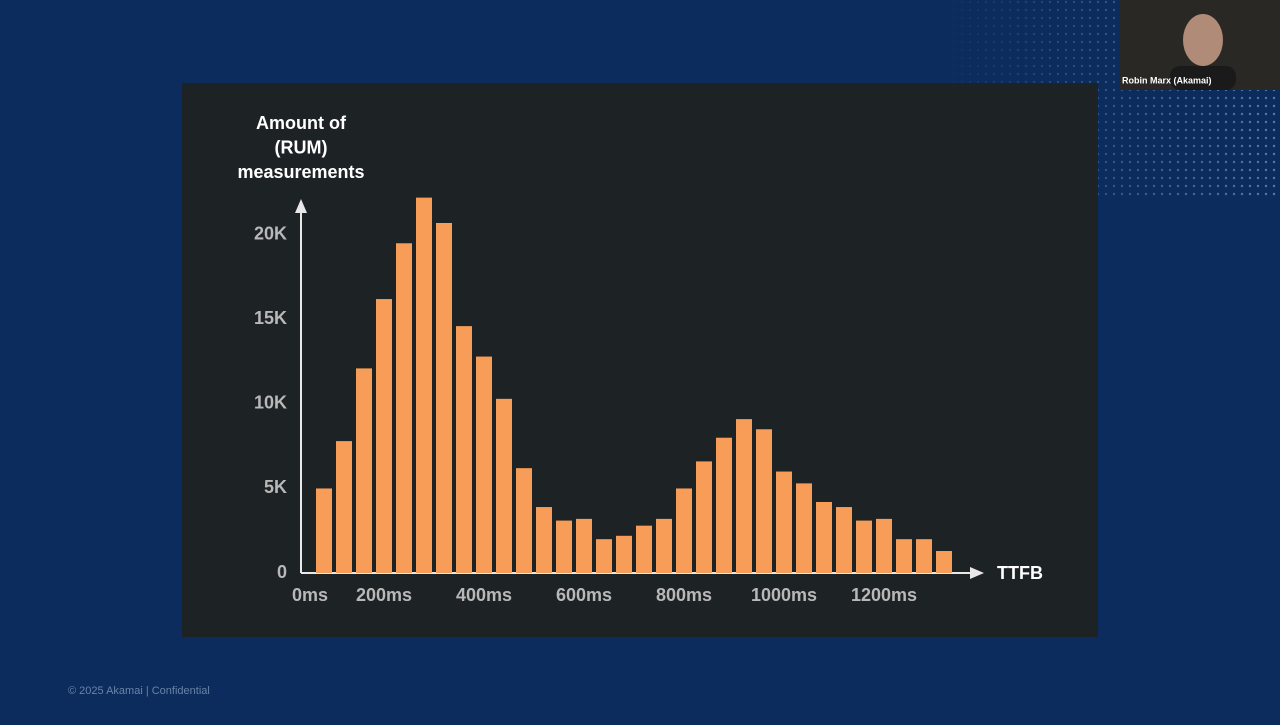  I want to click on webcam-tile: Robin Marx (Akamai), so click(1200, 45).